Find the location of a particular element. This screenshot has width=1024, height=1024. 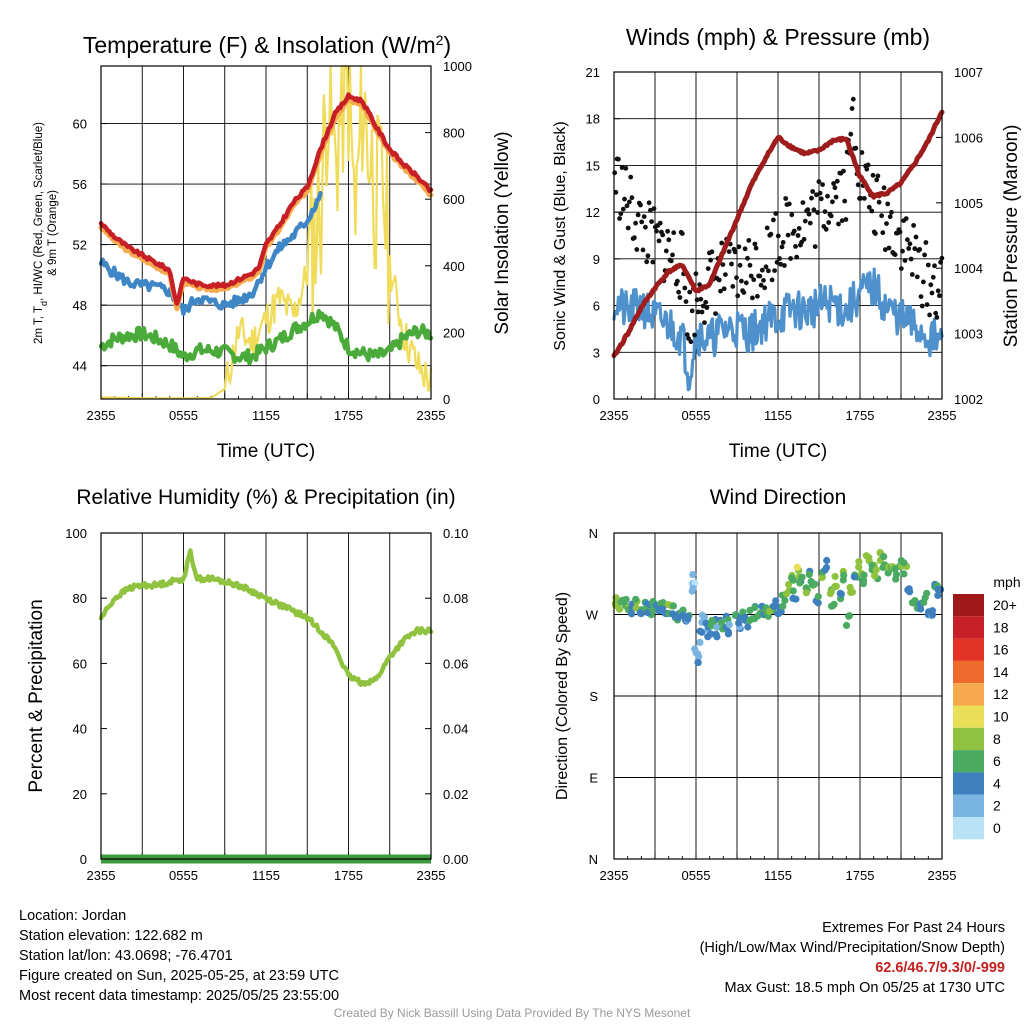

rh-y2-tick-label: 0.00 is located at coordinates (455, 859).